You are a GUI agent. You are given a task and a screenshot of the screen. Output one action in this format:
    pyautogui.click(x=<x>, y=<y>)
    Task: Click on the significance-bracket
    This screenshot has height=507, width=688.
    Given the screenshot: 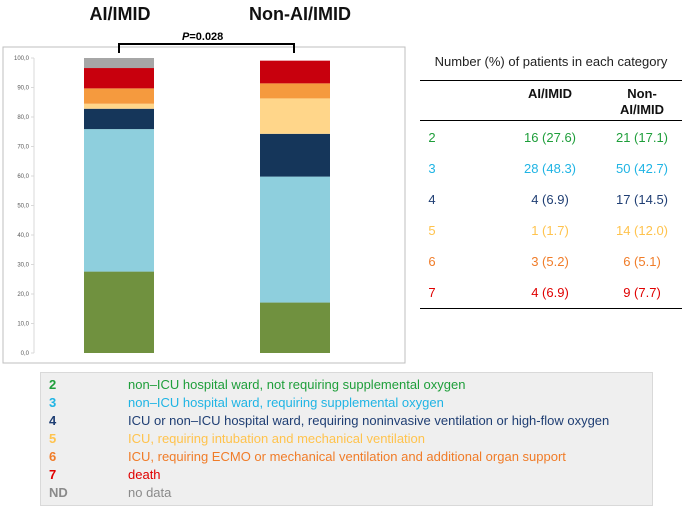 What is the action you would take?
    pyautogui.click(x=206, y=48)
    